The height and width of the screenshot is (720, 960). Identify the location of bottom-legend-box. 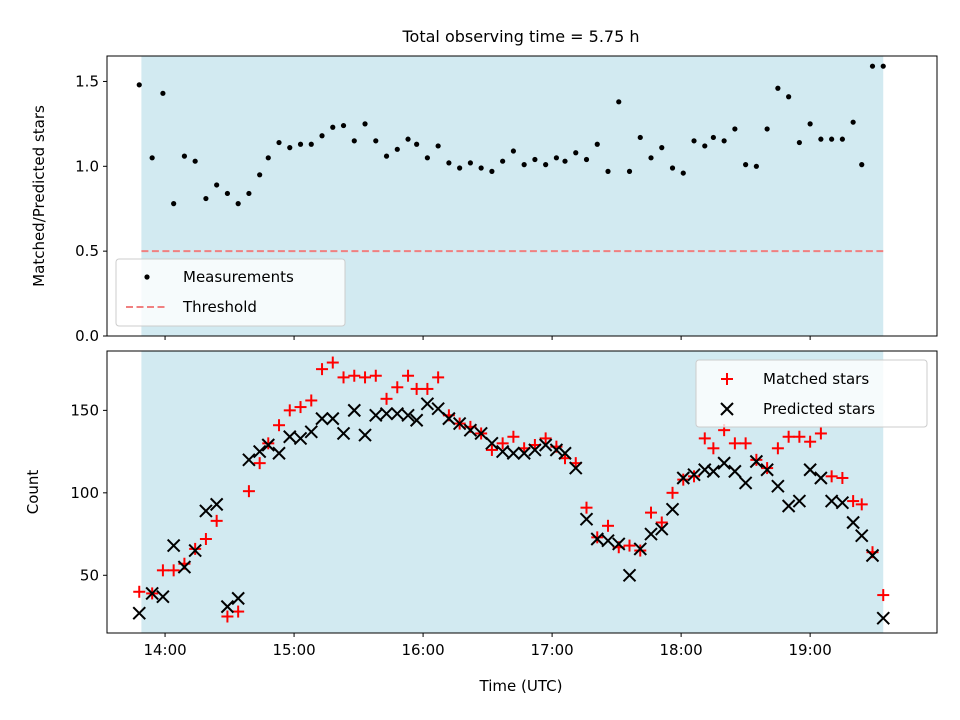
(811, 393).